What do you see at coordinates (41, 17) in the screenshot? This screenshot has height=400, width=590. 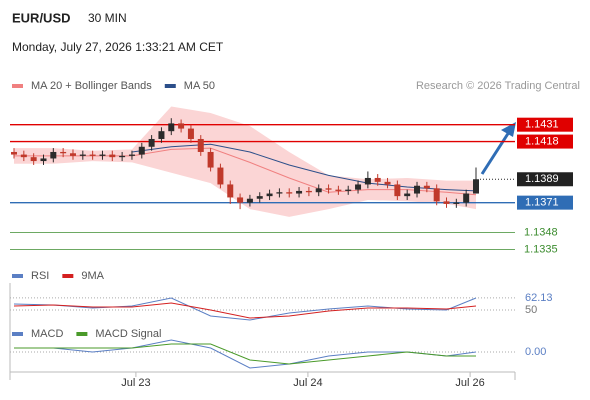 I see `symbol: EUR/USD` at bounding box center [41, 17].